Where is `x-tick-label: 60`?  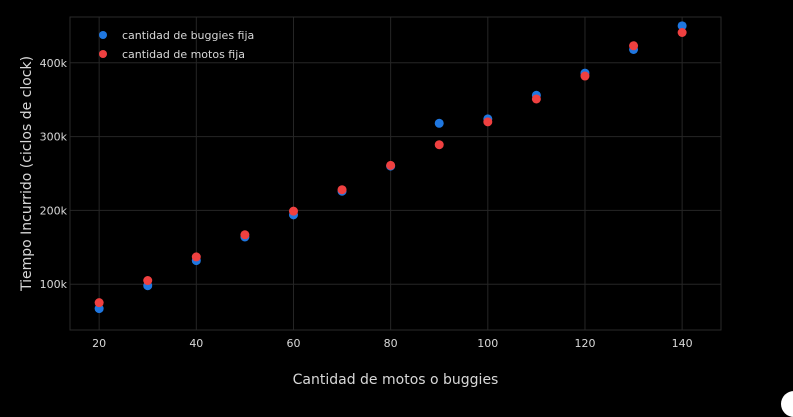
x-tick-label: 60 is located at coordinates (293, 343).